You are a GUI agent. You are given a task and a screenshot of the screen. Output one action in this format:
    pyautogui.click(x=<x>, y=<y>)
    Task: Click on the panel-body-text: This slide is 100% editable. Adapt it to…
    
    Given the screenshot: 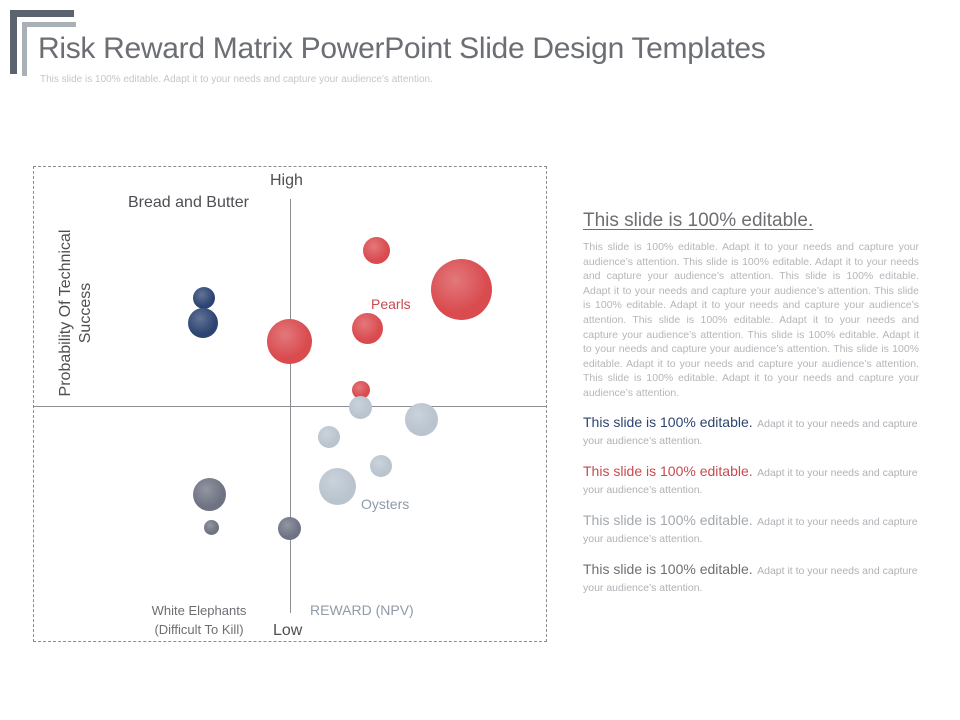 What is the action you would take?
    pyautogui.click(x=751, y=320)
    